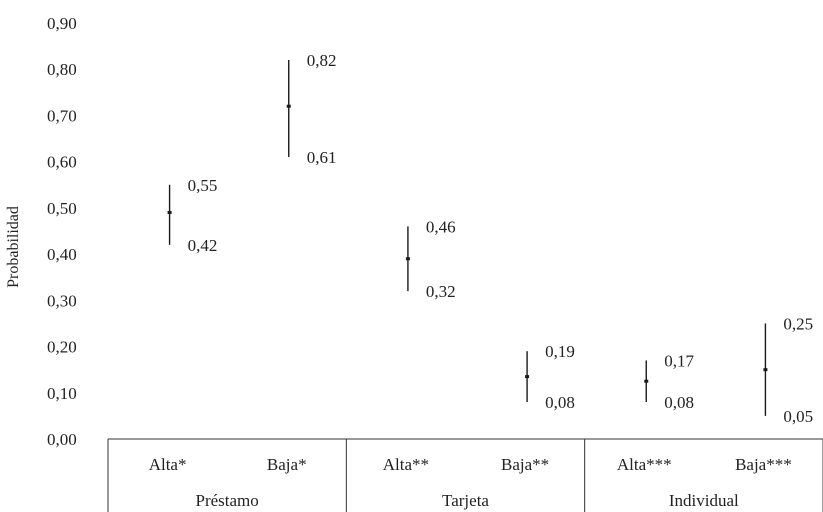  Describe the element at coordinates (763, 464) in the screenshot. I see `x-category-label: Baja***` at that location.